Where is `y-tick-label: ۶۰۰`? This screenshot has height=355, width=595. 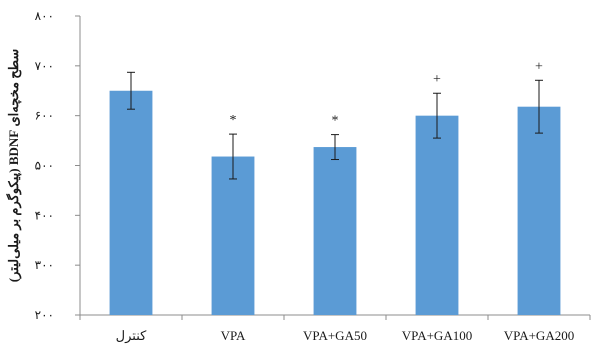 y-tick-label: ۶۰۰ is located at coordinates (44, 116).